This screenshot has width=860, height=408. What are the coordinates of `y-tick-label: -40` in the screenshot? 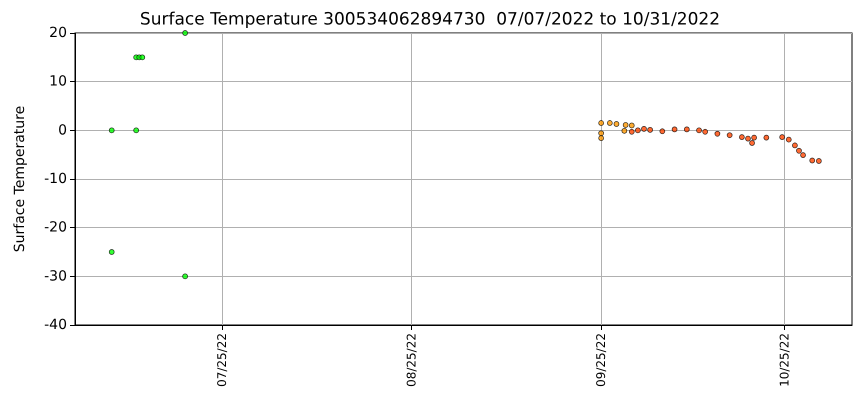 It's located at (55, 325).